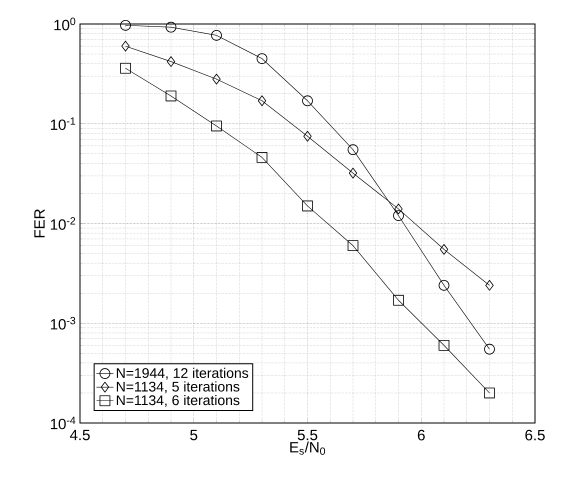  Describe the element at coordinates (39, 223) in the screenshot. I see `y-axis-title: FER` at that location.